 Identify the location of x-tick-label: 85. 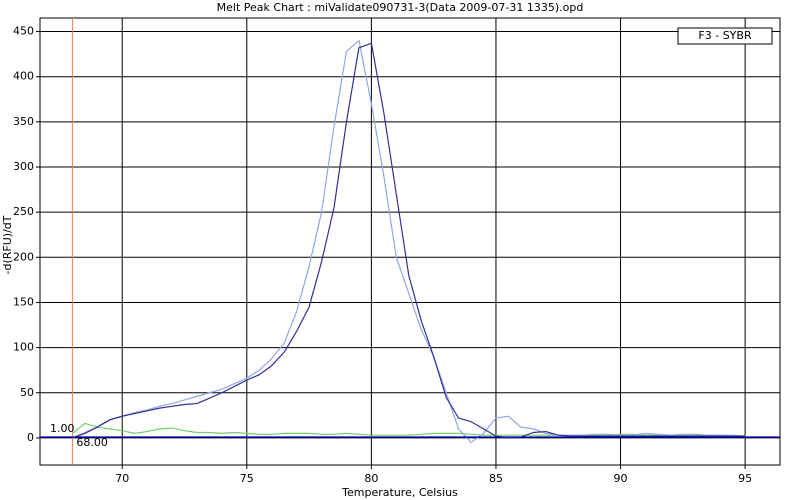
(496, 478).